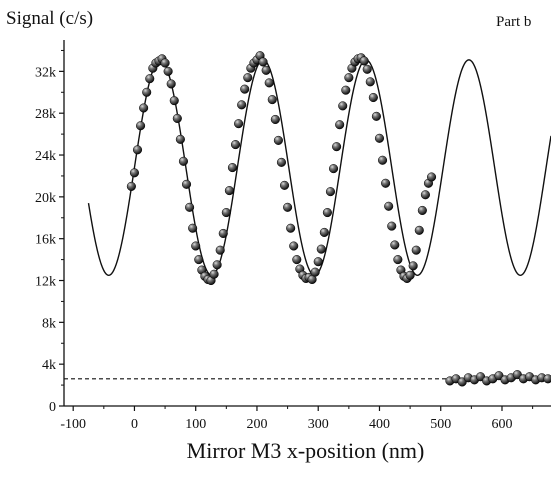 This screenshot has height=478, width=551. What do you see at coordinates (45, 156) in the screenshot?
I see `y-tick-label: 24k` at bounding box center [45, 156].